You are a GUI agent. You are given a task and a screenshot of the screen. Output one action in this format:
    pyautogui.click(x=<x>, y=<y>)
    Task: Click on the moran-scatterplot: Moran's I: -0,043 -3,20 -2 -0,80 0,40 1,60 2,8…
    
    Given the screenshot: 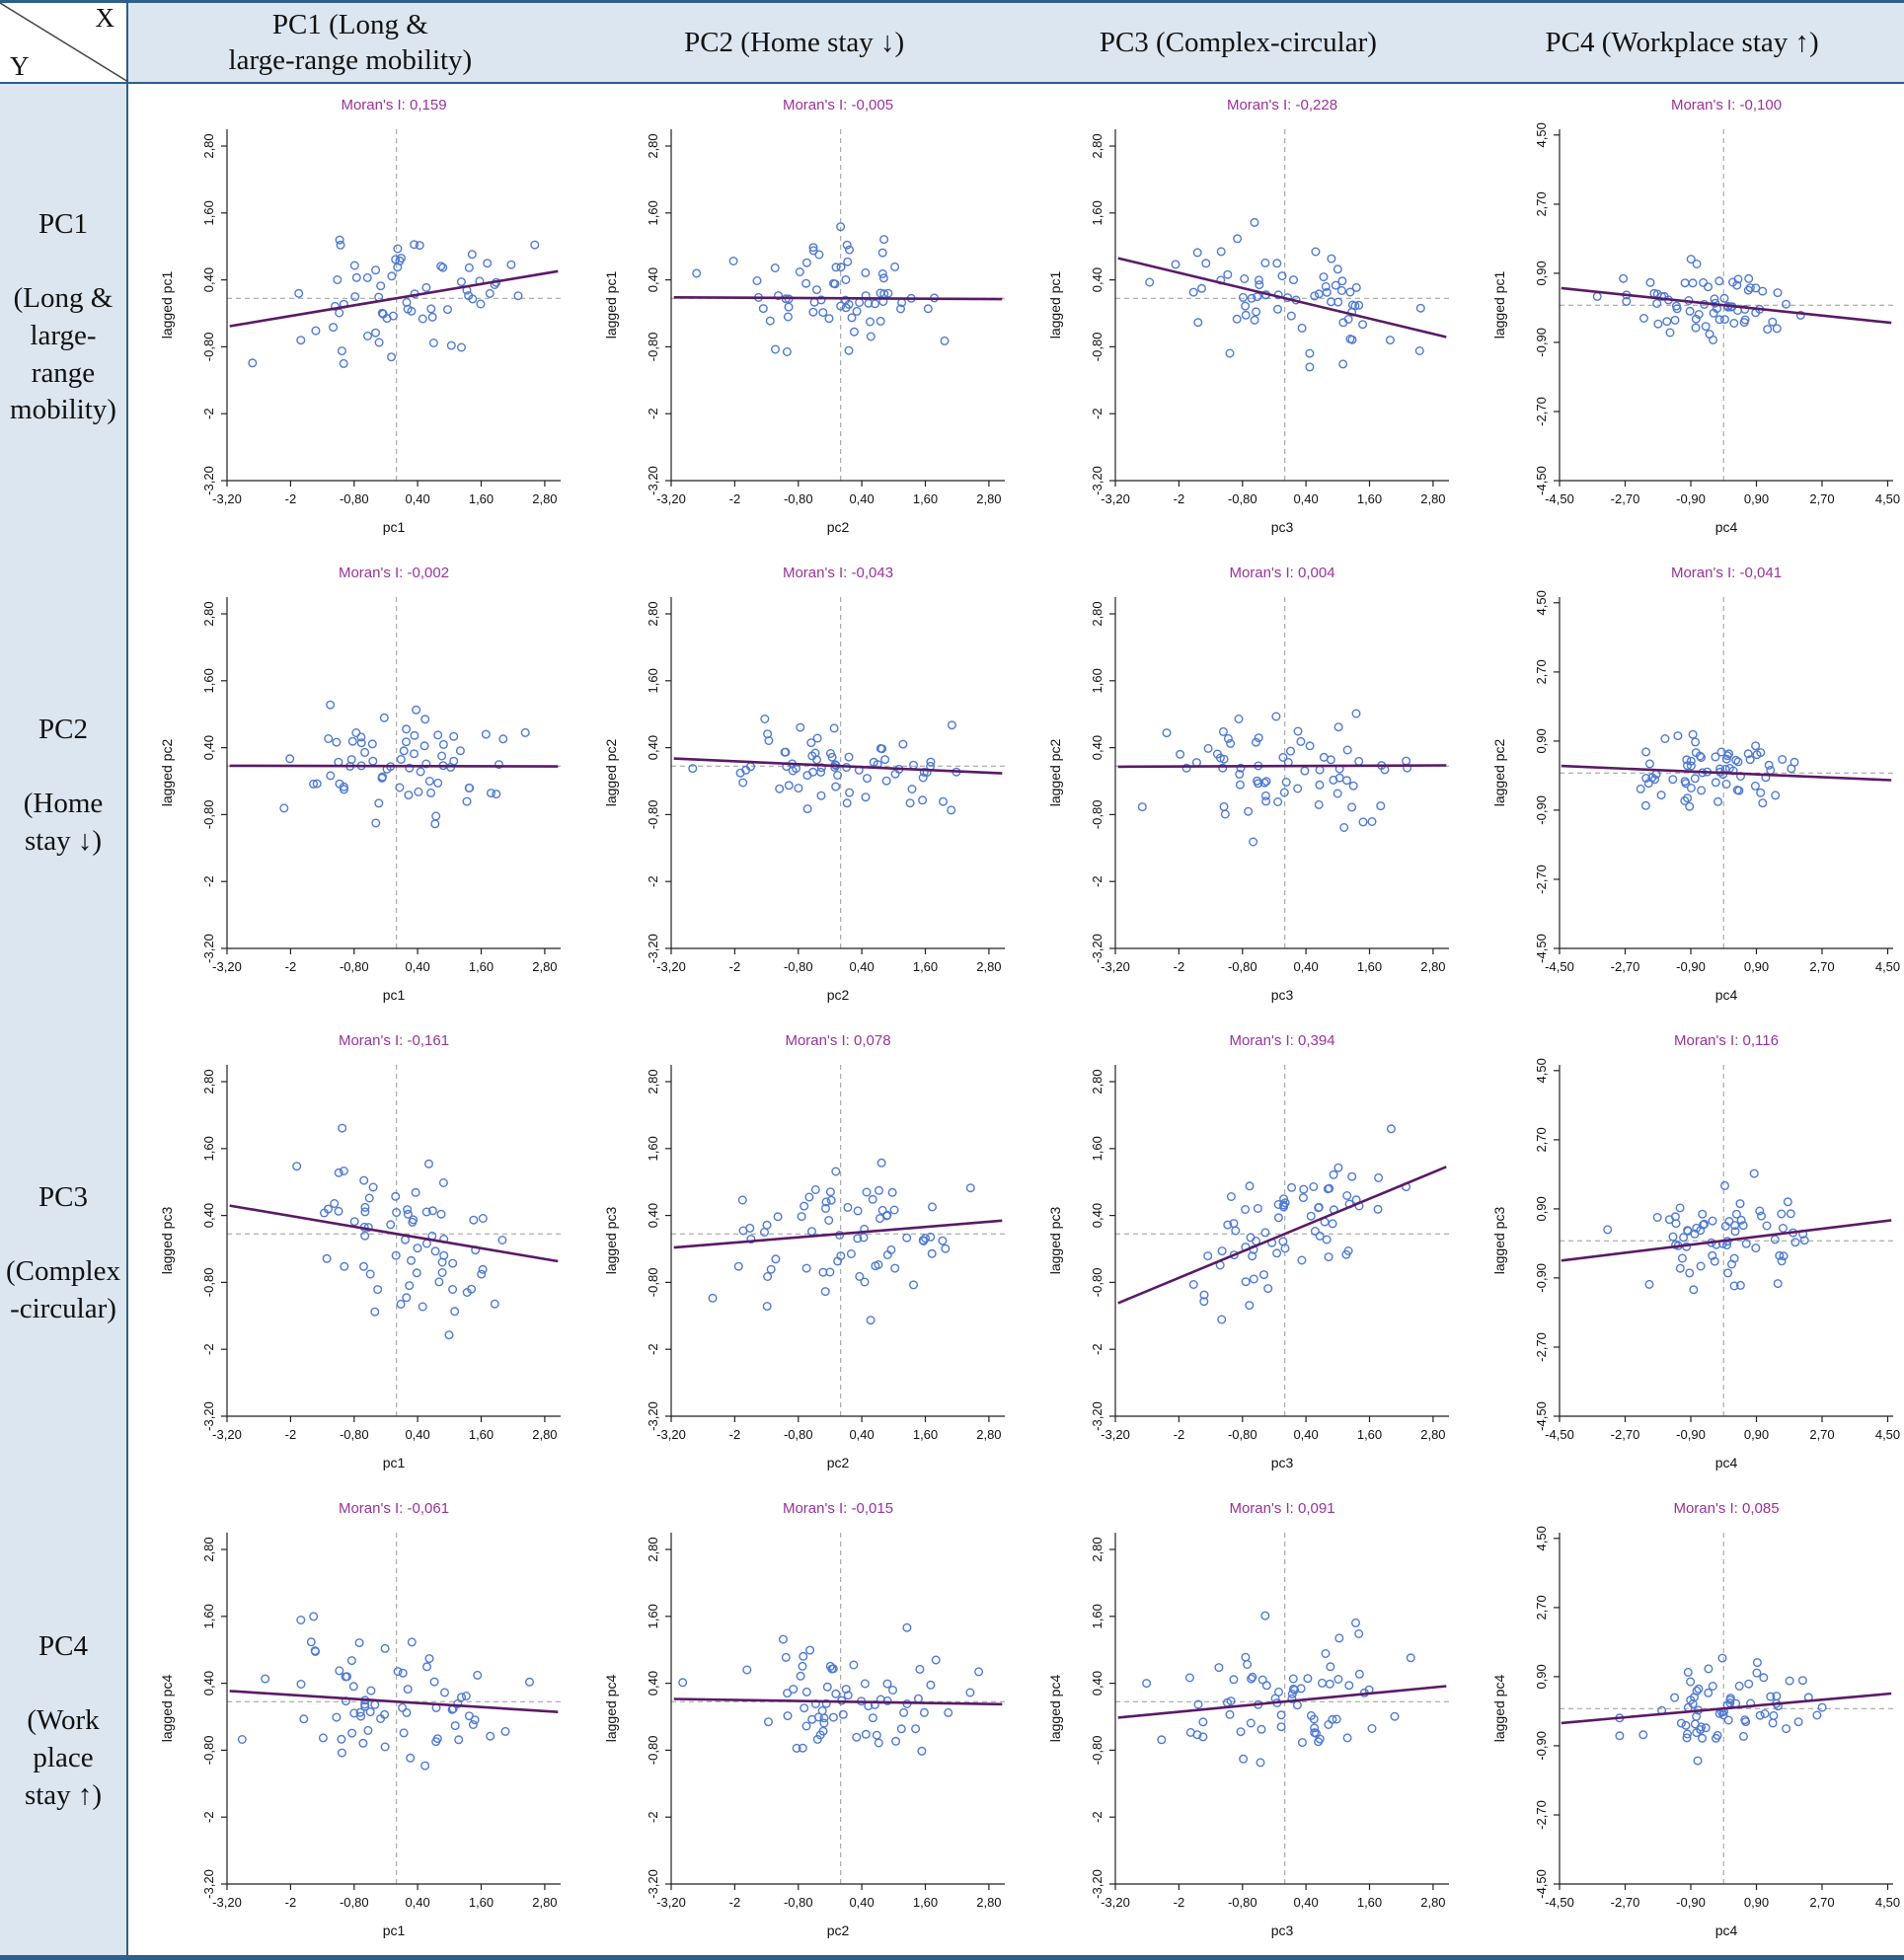 What is the action you would take?
    pyautogui.click(x=804, y=784)
    